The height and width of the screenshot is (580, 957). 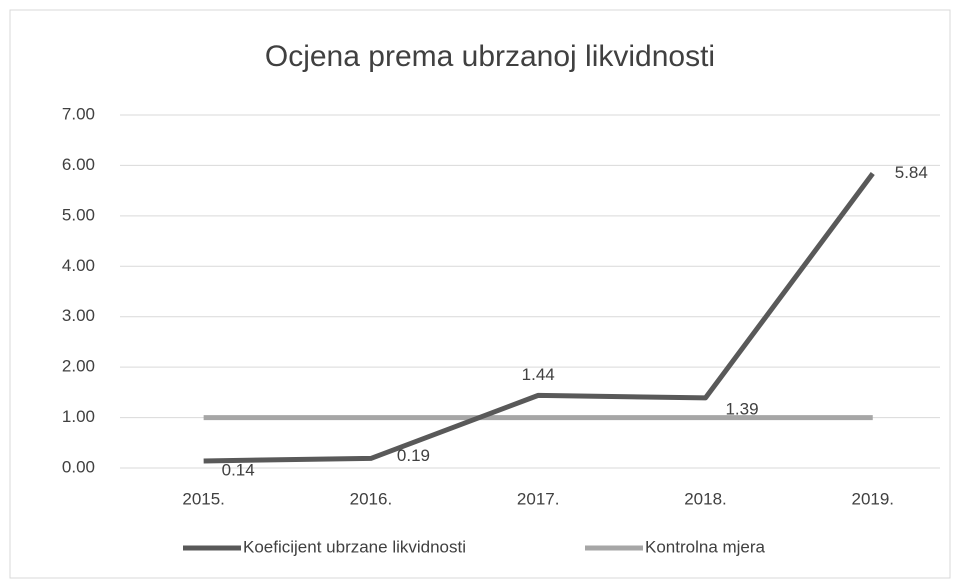 What do you see at coordinates (78, 113) in the screenshot?
I see `y-tick-label: 7.00` at bounding box center [78, 113].